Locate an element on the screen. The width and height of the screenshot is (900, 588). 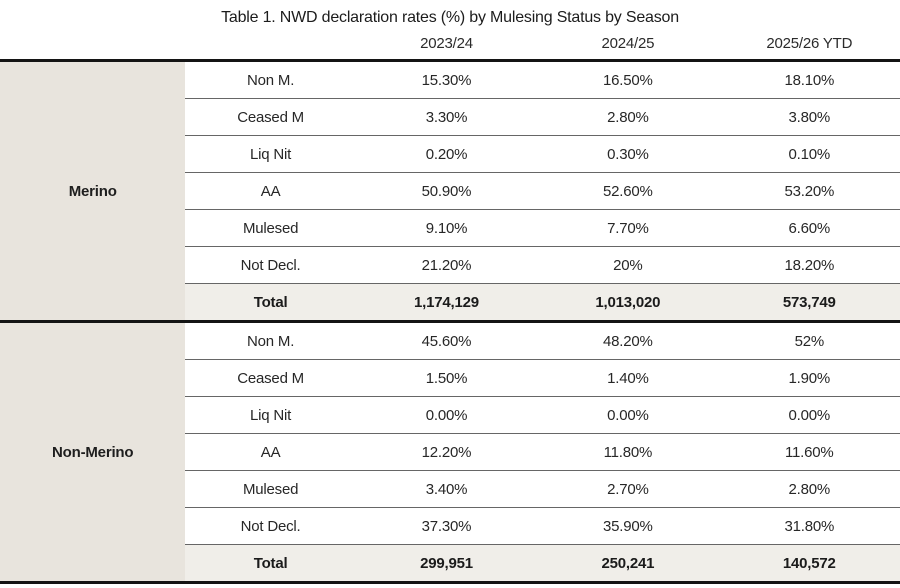
value-cell: 31.80% is located at coordinates (809, 526).